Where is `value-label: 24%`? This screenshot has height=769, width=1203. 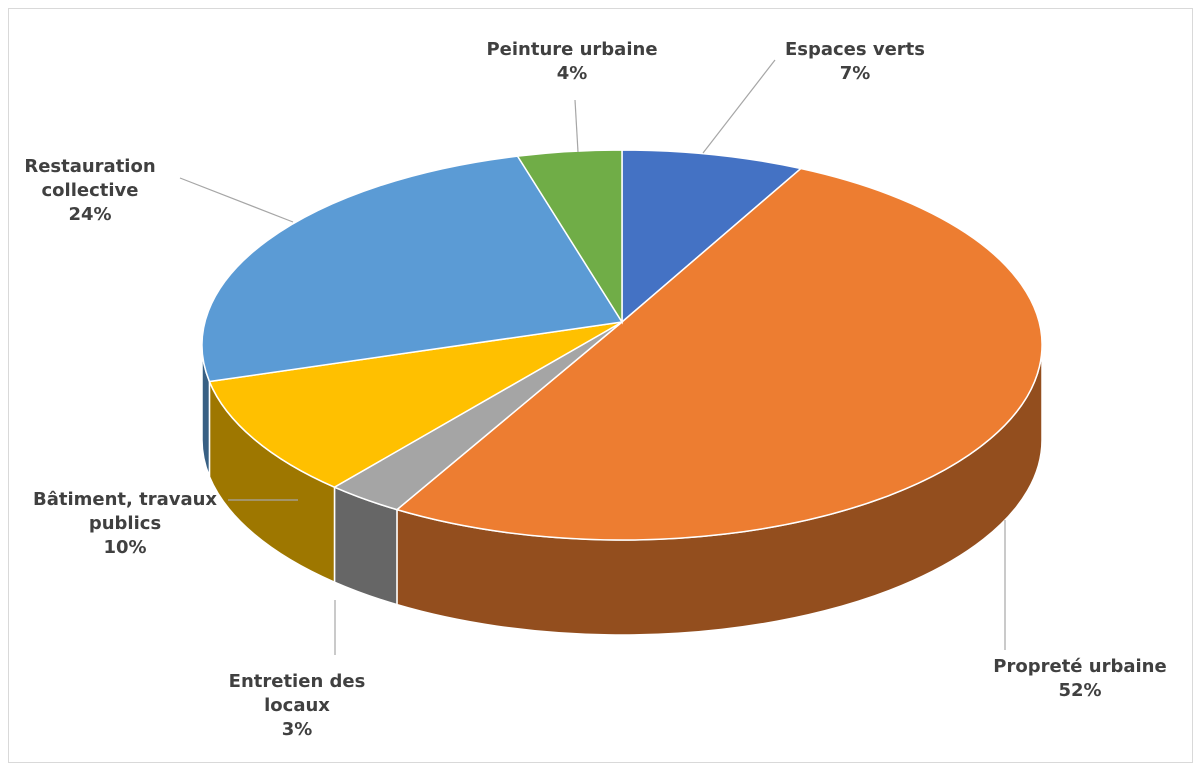 value-label: 24% is located at coordinates (90, 214).